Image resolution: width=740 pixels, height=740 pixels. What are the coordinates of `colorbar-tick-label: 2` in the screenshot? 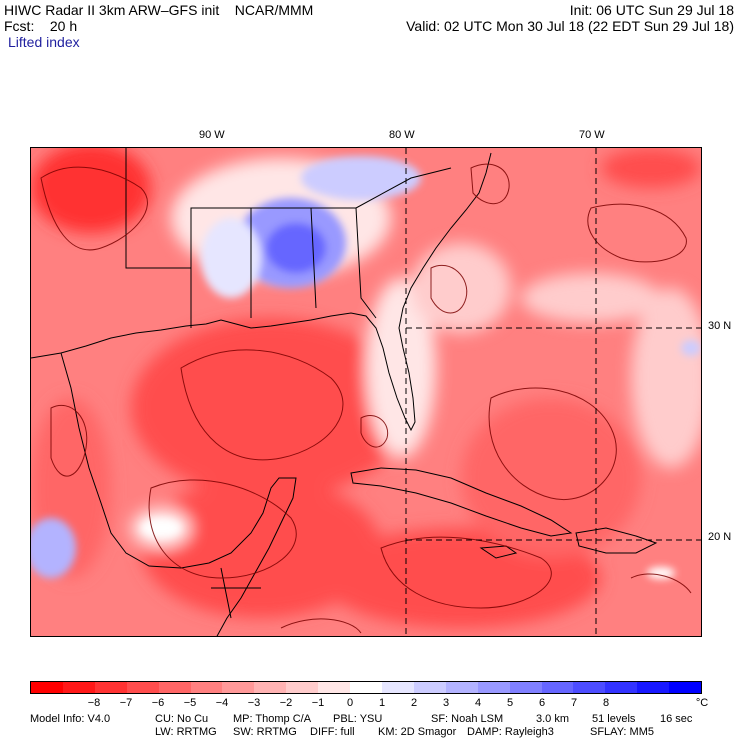 It's located at (414, 703).